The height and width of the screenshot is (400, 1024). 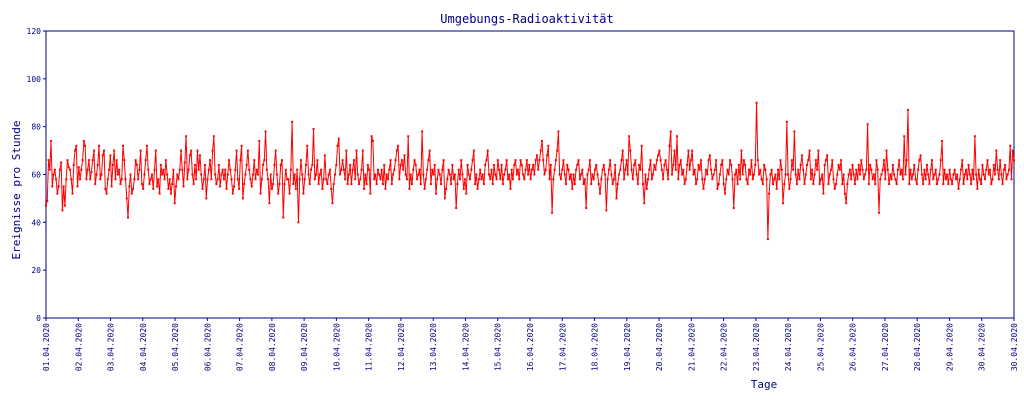 I want to click on x-tick-label: 29.04.2020, so click(x=949, y=347).